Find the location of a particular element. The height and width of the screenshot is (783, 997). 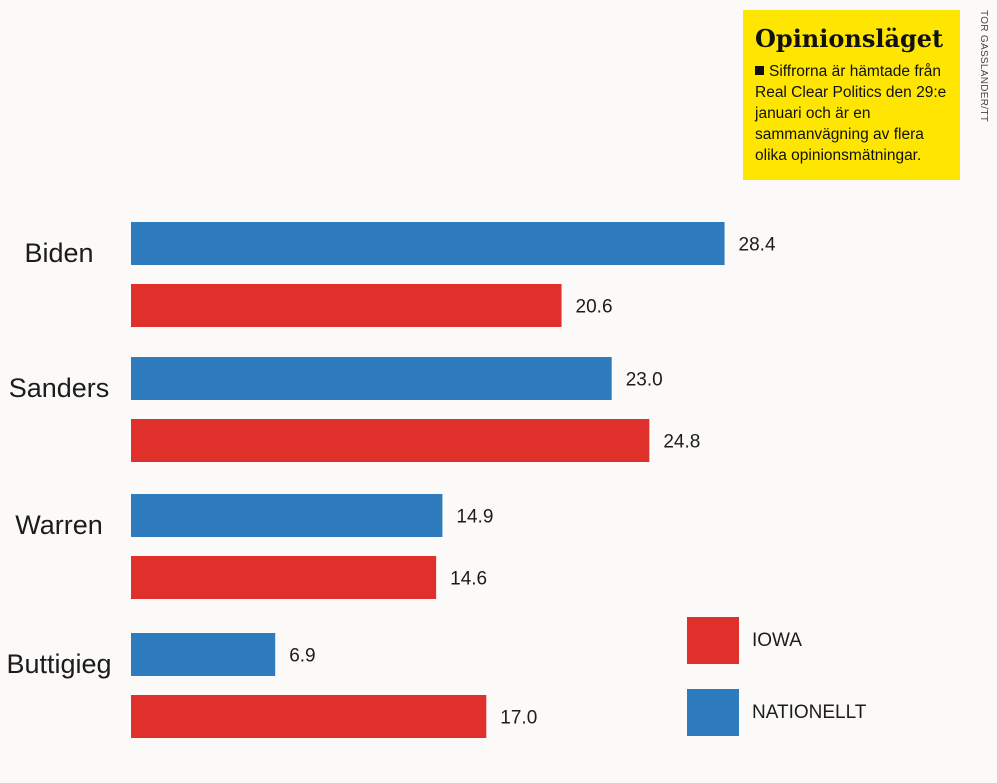

legend-item-iowa: IOWA is located at coordinates (744, 640).